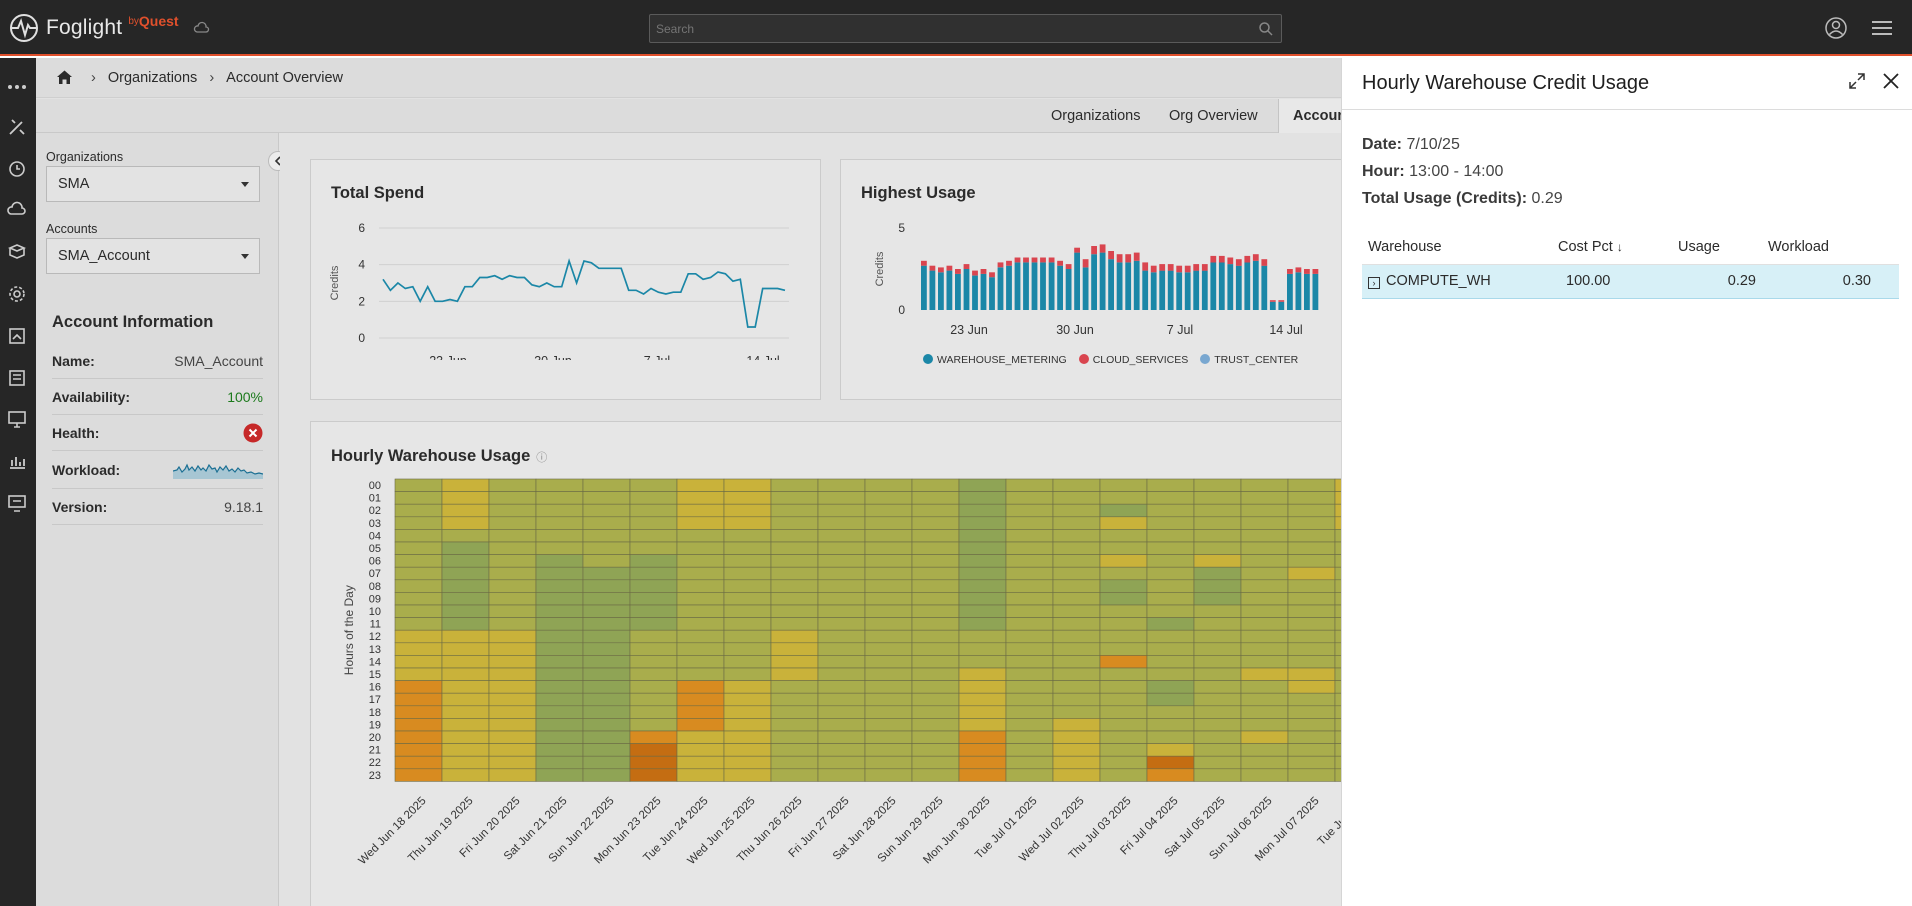  What do you see at coordinates (1374, 283) in the screenshot?
I see `drilldown-icon: ›` at bounding box center [1374, 283].